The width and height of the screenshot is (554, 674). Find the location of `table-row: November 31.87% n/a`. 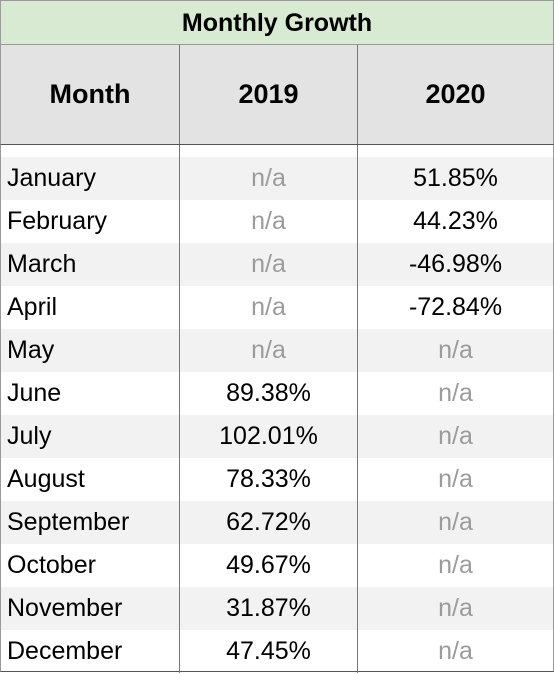

table-row: November 31.87% n/a is located at coordinates (277, 608).